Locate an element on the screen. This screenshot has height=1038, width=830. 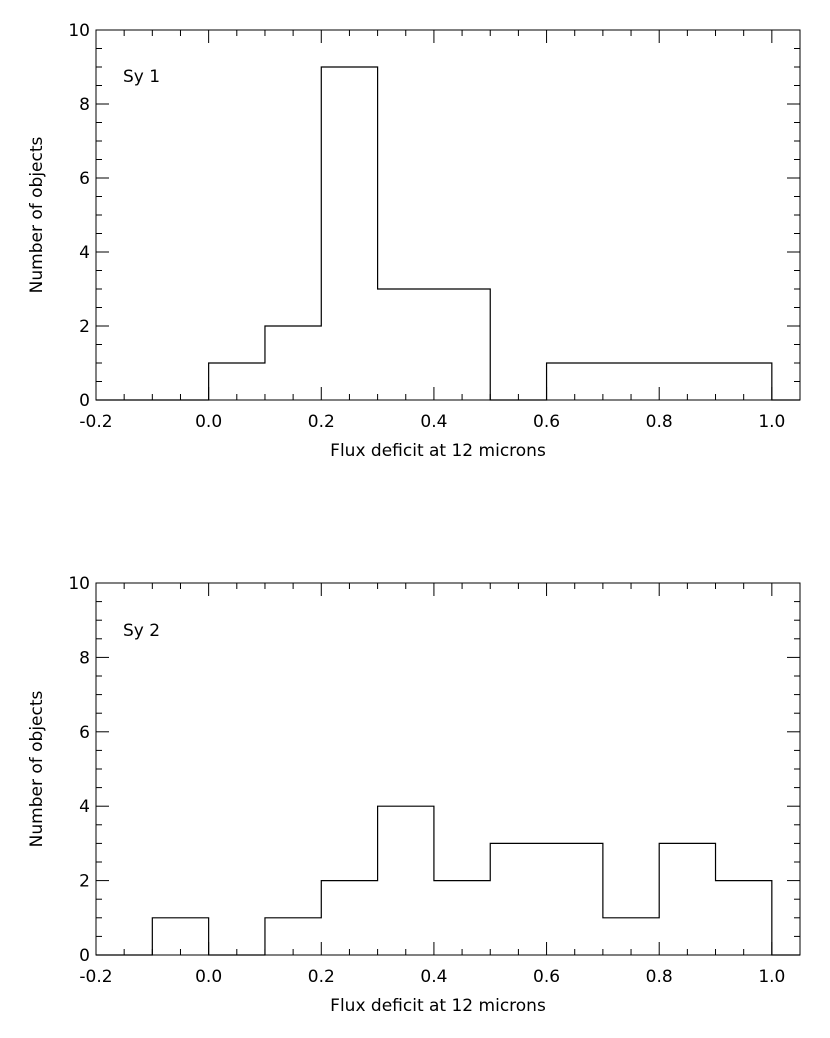
panel-label: Sy 2 is located at coordinates (141, 631).